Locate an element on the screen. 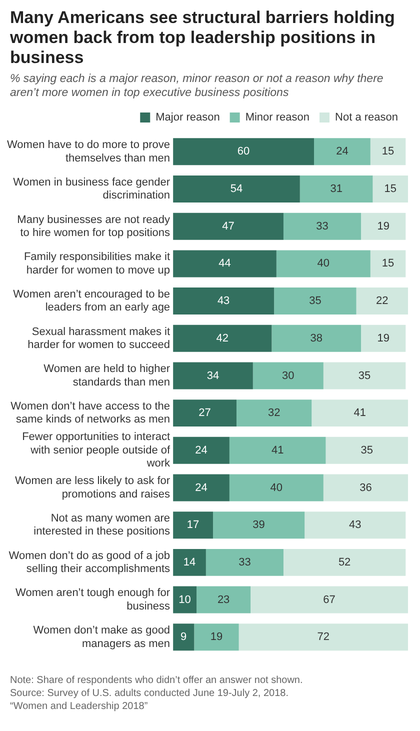 This screenshot has width=420, height=731. y-tick-label: Women in business face gender discrimination is located at coordinates (91, 189).